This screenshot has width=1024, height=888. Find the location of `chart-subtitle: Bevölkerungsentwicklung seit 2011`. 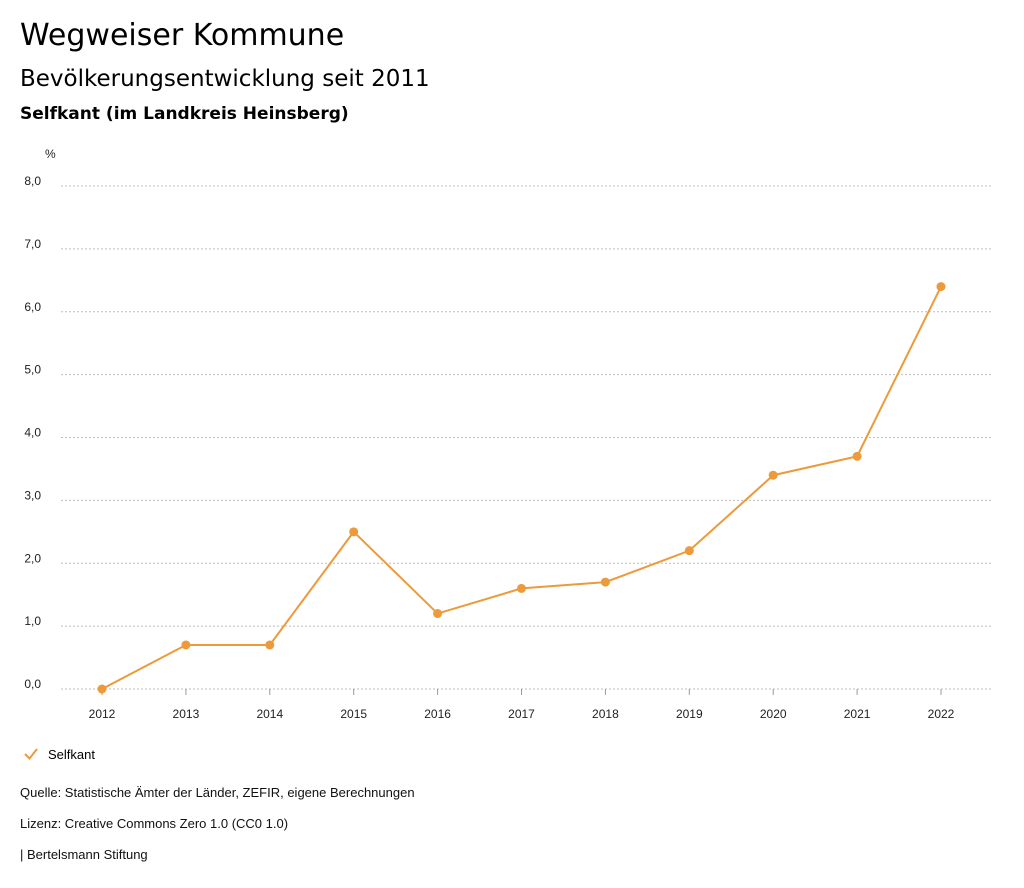

chart-subtitle: Bevölkerungsentwicklung seit 2011 is located at coordinates (225, 79).